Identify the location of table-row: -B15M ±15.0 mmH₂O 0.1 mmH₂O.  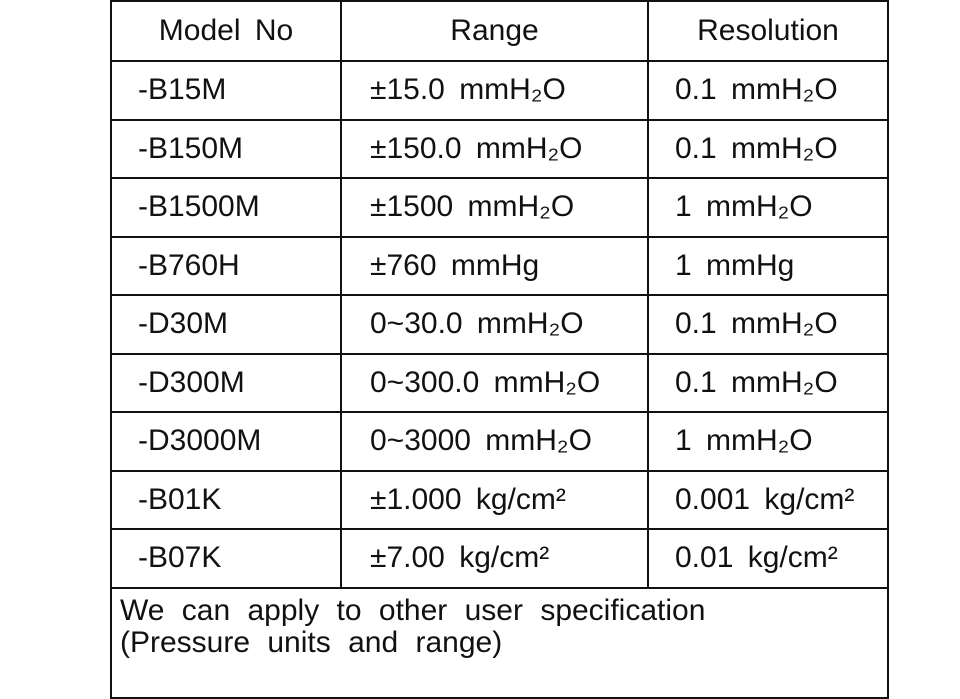
(499, 90).